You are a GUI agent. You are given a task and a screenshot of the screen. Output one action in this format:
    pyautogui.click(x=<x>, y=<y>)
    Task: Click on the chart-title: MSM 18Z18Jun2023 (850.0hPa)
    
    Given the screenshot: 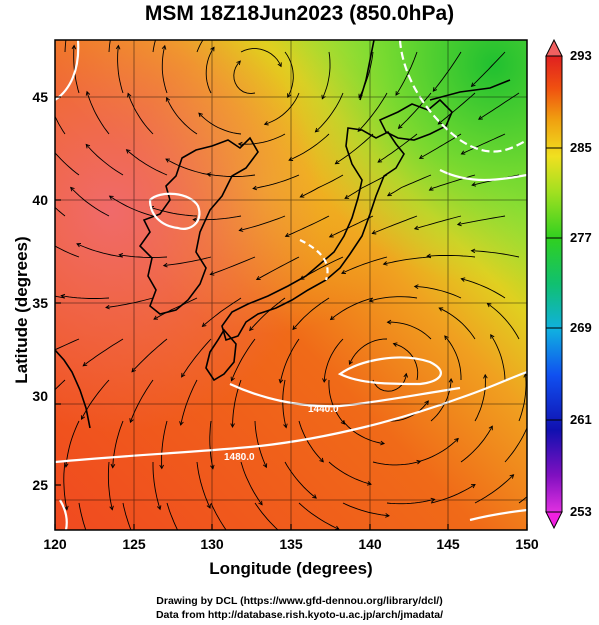 What is the action you would take?
    pyautogui.click(x=299, y=13)
    